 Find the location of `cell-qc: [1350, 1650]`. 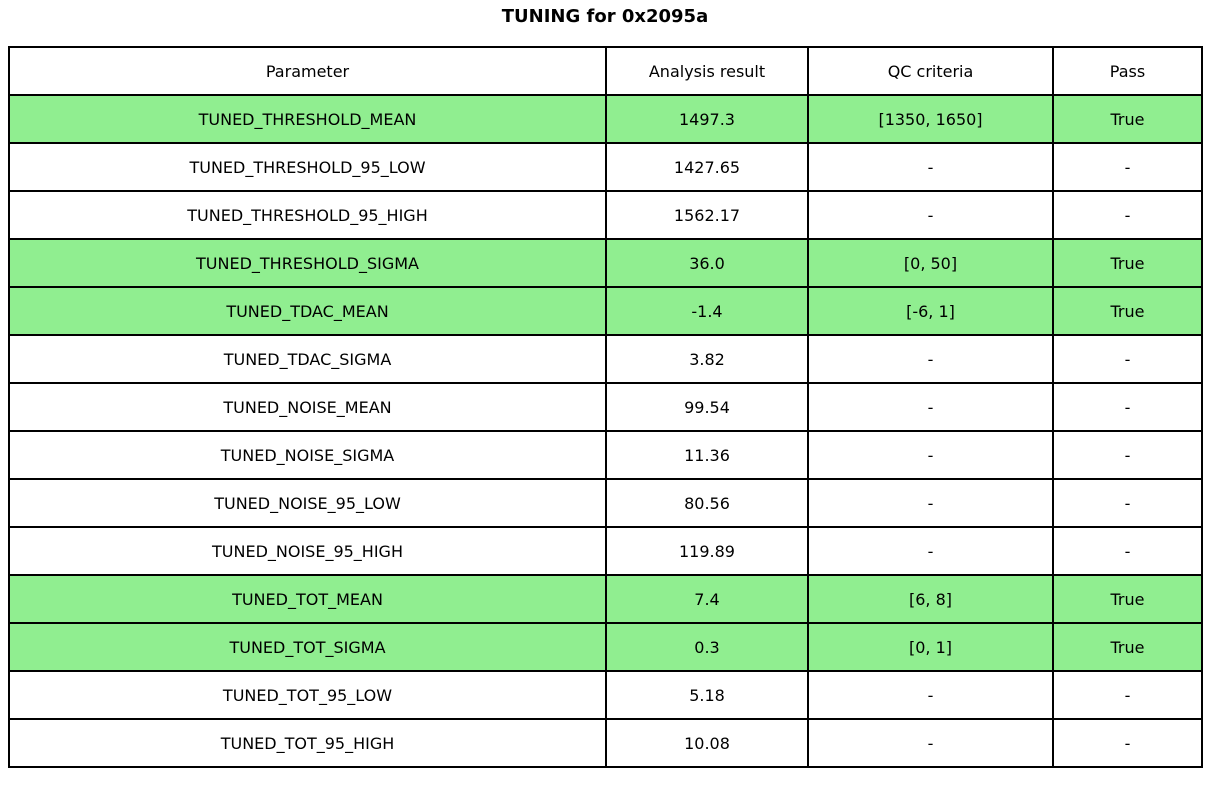

cell-qc: [1350, 1650] is located at coordinates (930, 119).